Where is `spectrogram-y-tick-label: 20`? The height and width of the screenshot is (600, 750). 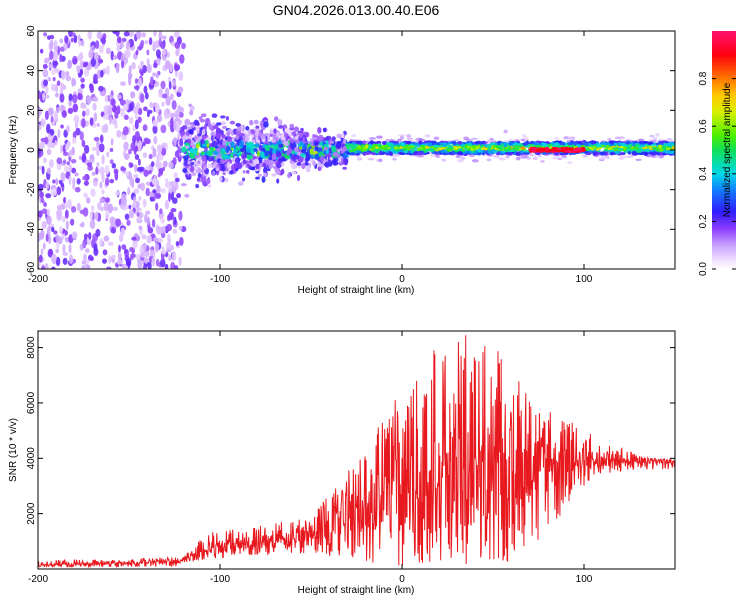 spectrogram-y-tick-label: 20 is located at coordinates (31, 110).